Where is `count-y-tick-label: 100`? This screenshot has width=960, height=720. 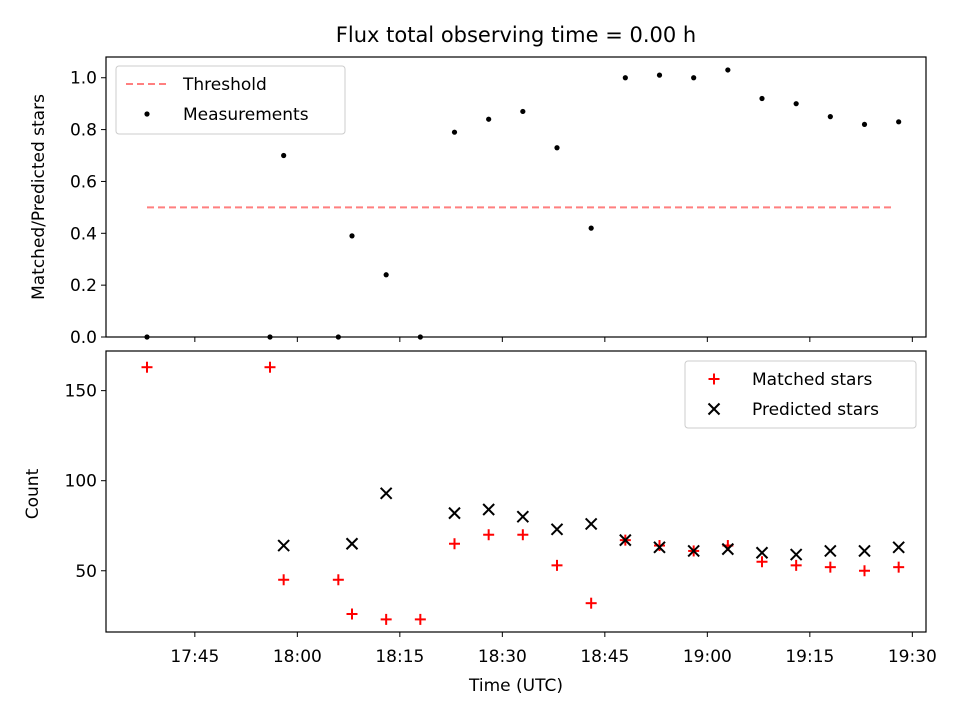
count-y-tick-label: 100 is located at coordinates (81, 482).